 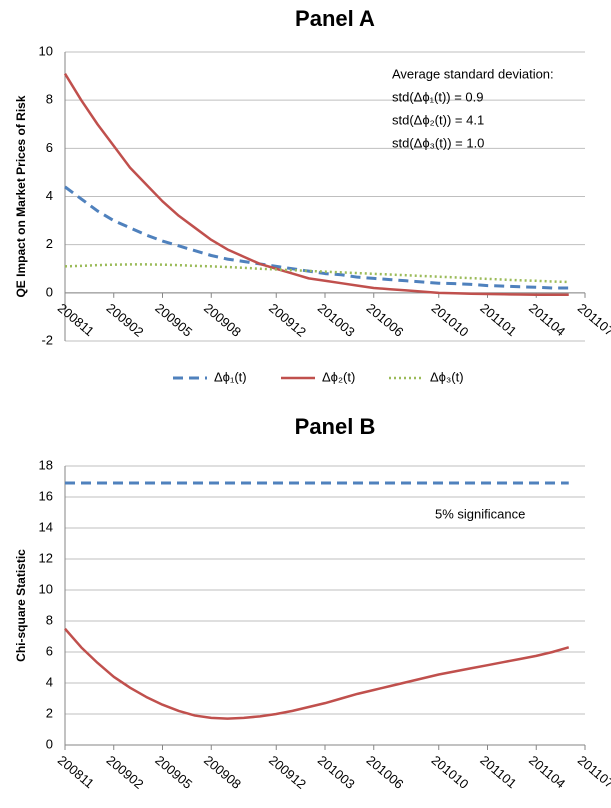 What do you see at coordinates (438, 96) in the screenshot?
I see `annotation: std(Δϕ₁(t)) = 0.9` at bounding box center [438, 96].